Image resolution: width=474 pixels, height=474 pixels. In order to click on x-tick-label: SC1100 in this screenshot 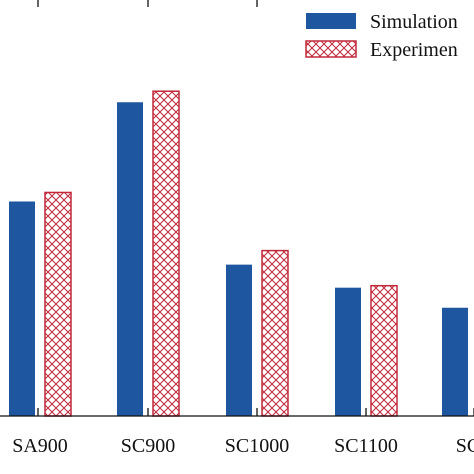, I will do `click(366, 446)`.